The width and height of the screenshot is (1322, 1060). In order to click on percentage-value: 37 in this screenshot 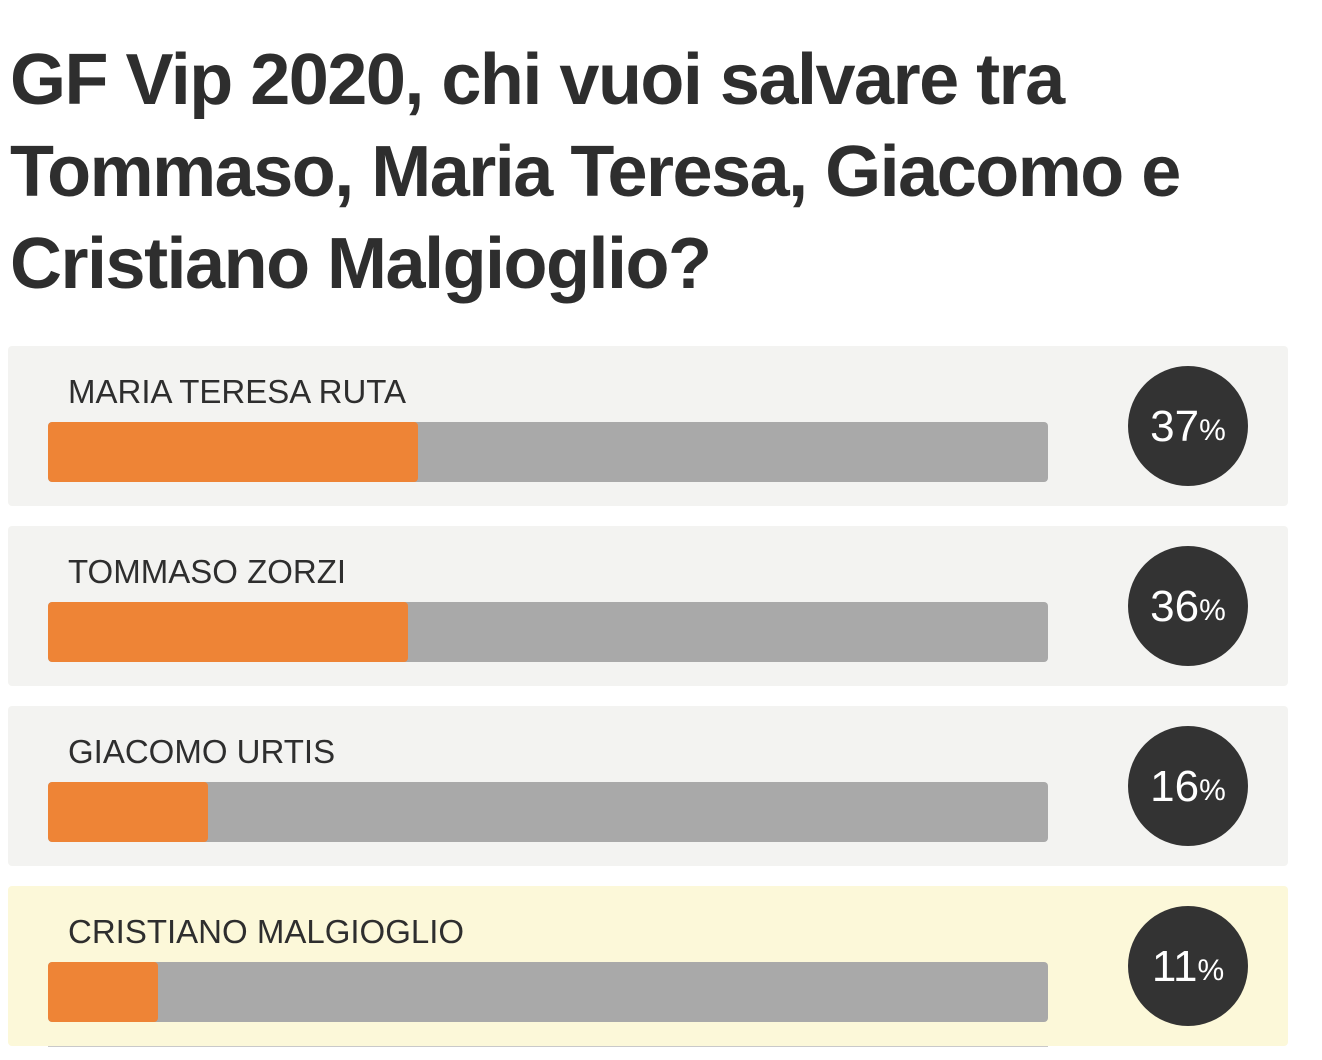, I will do `click(1175, 426)`.